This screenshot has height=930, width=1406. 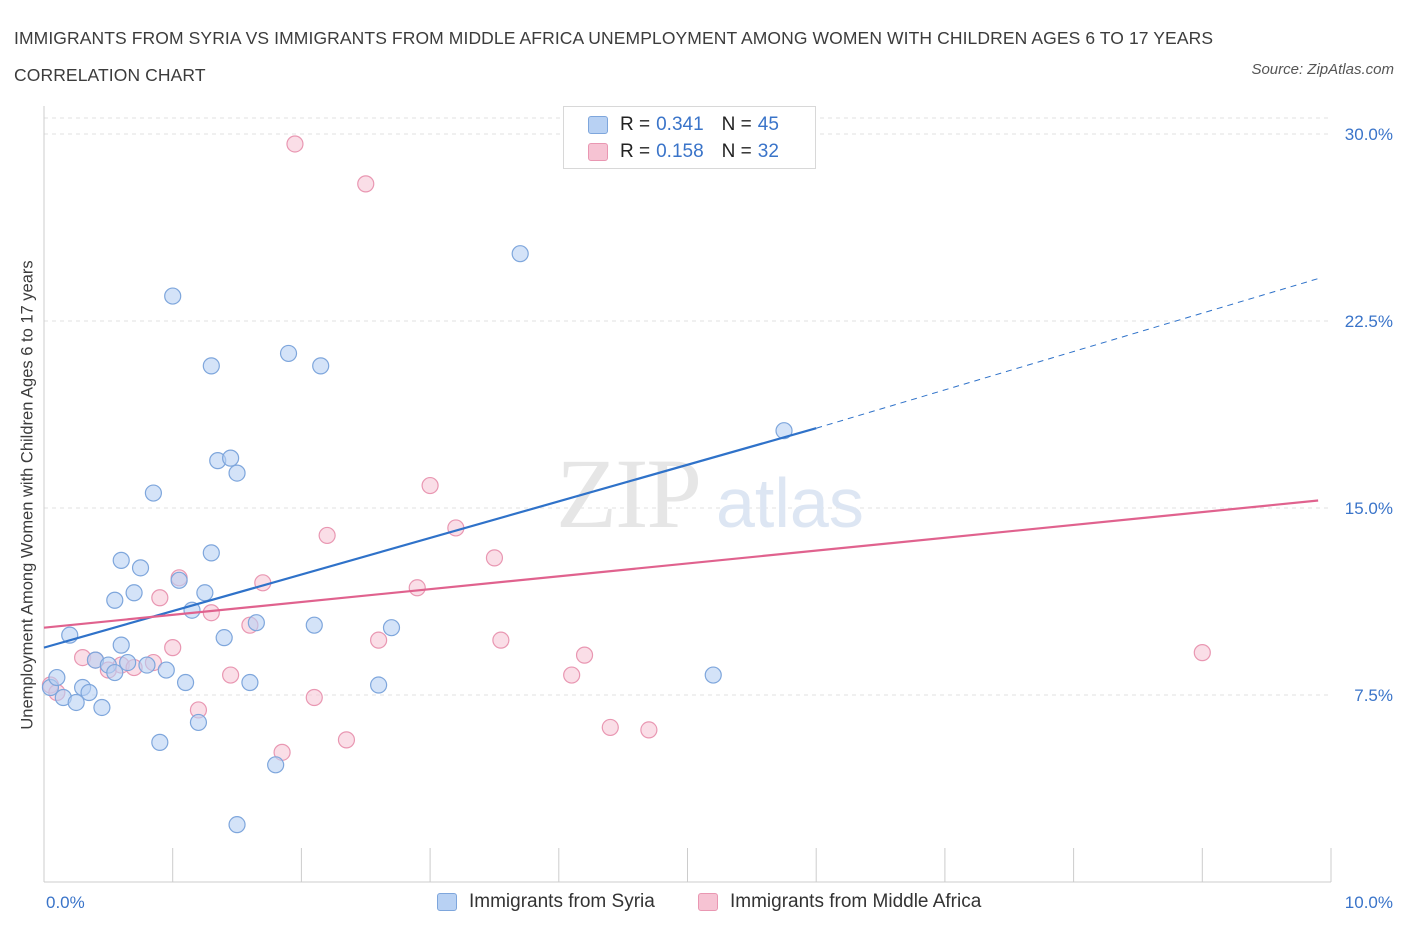 I want to click on n-value: 45, so click(x=768, y=124).